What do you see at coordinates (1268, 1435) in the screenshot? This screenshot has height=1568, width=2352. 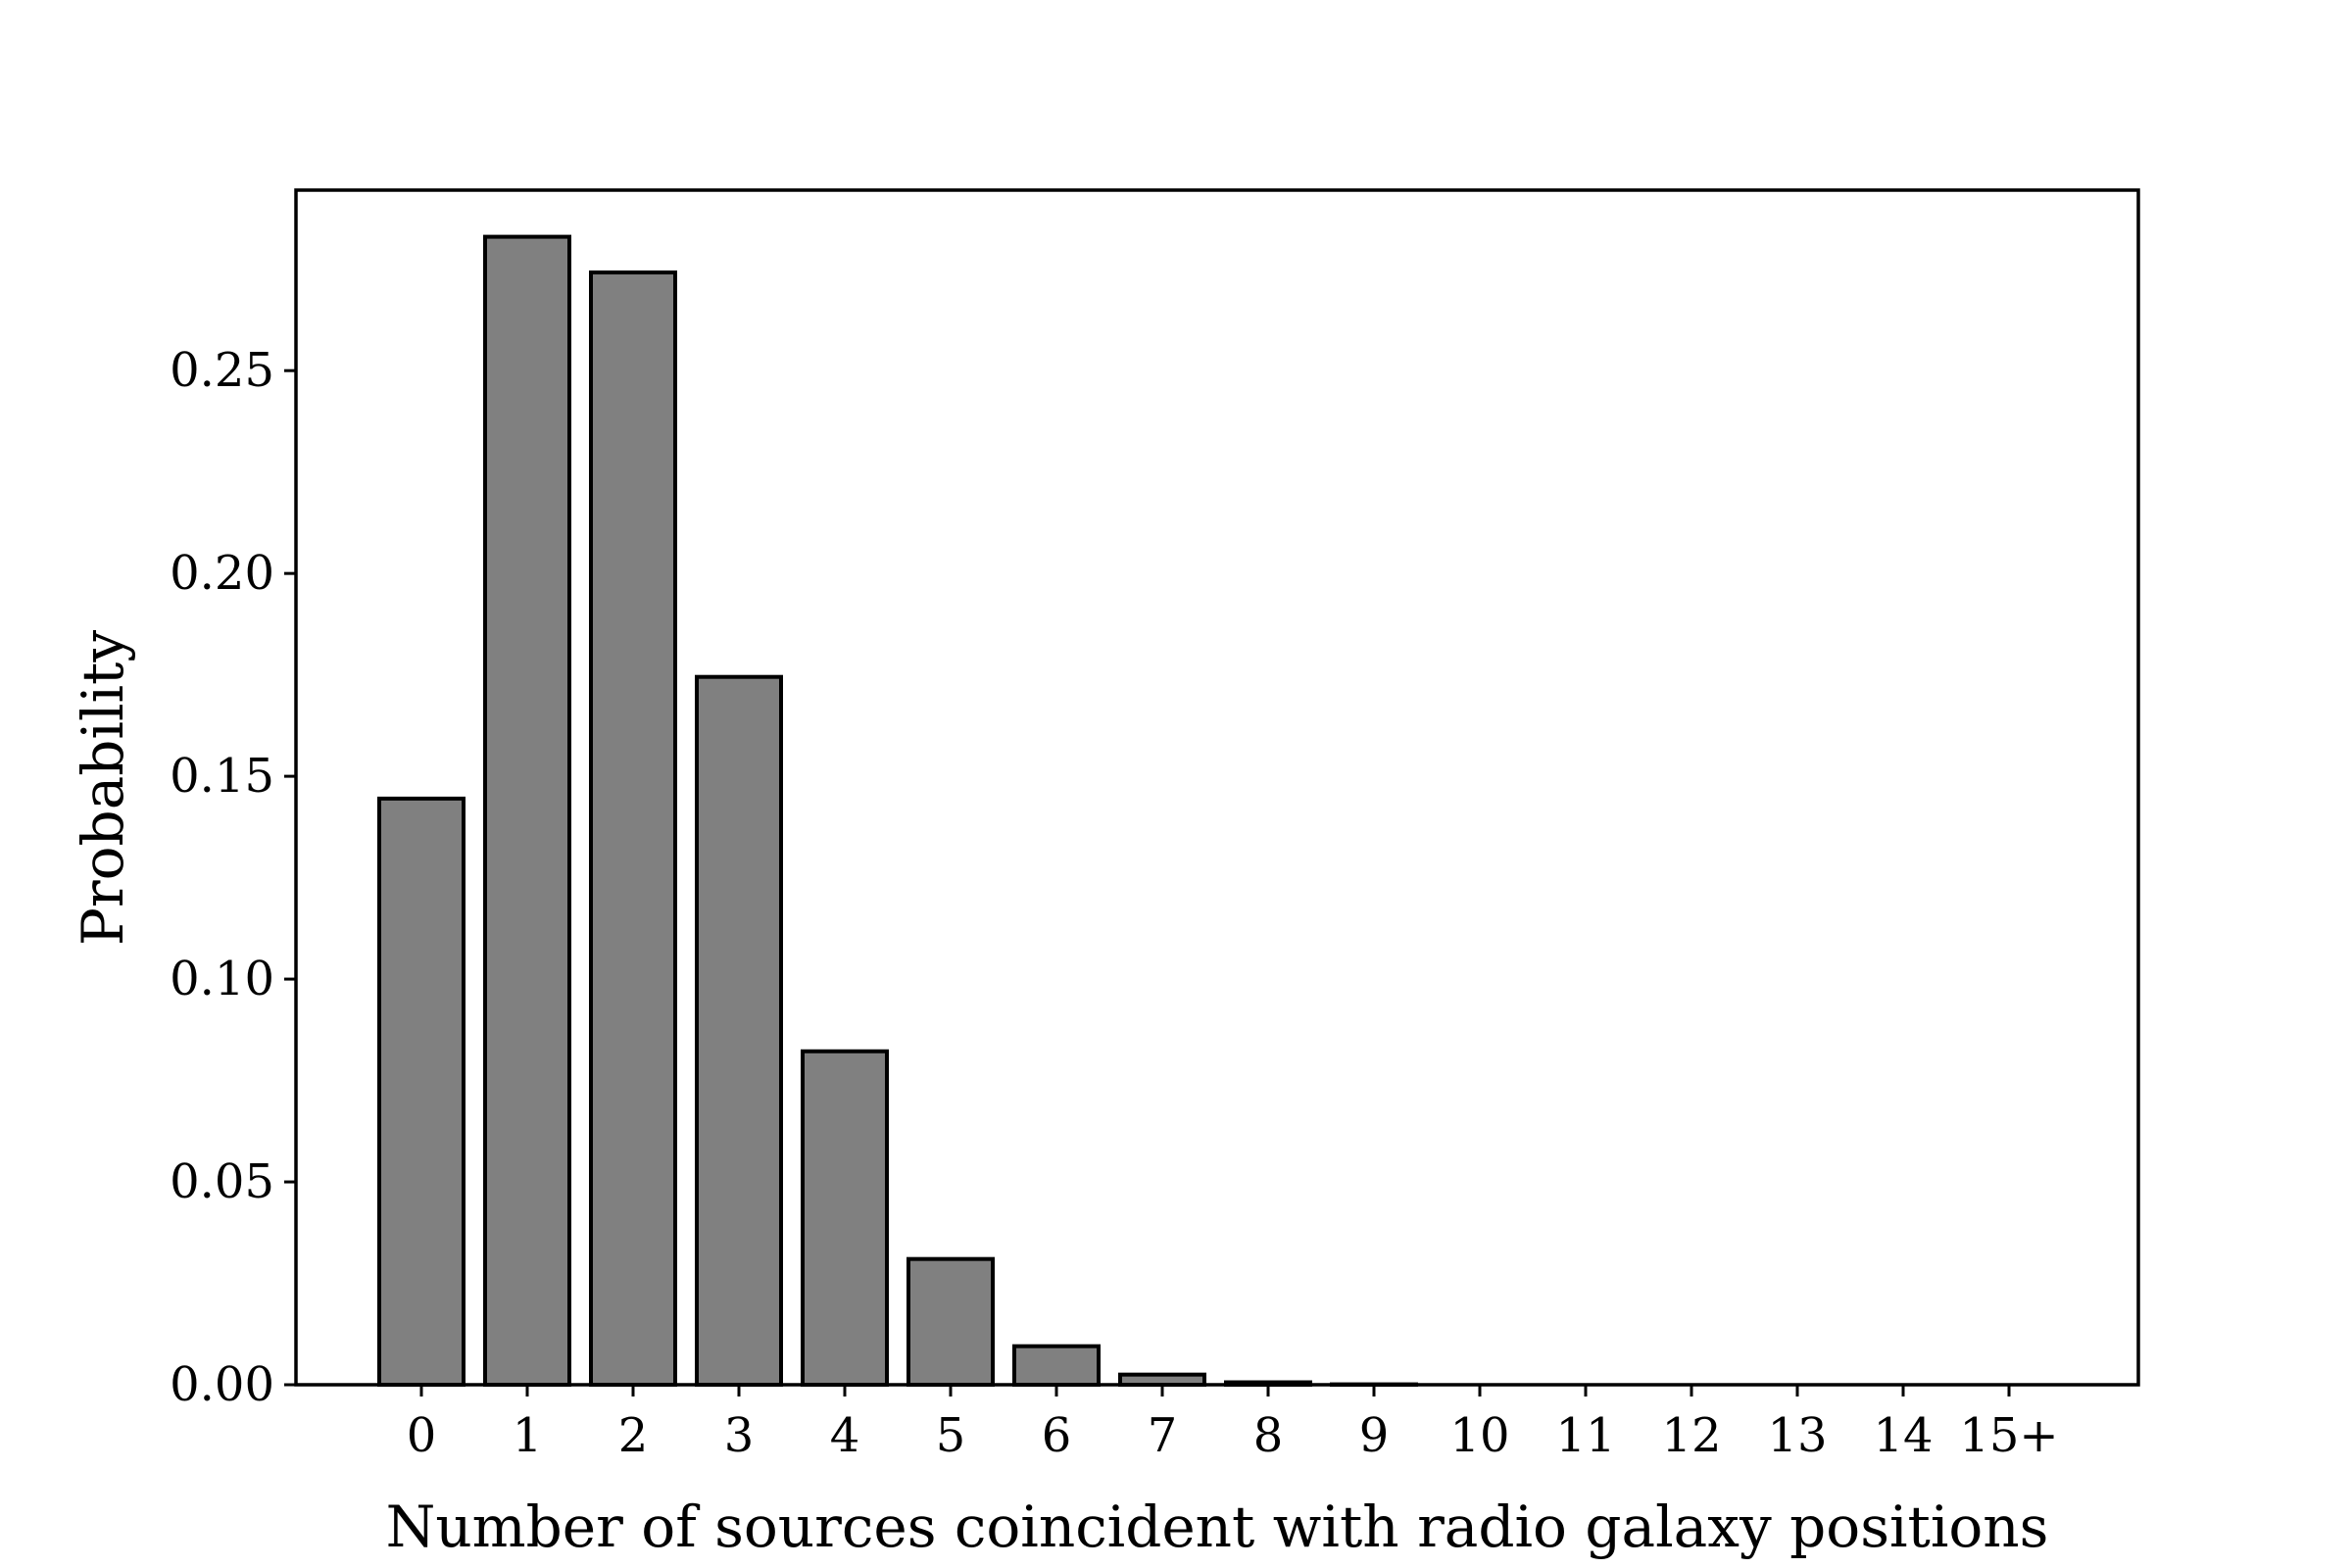 I see `x-tick-label-8: 8` at bounding box center [1268, 1435].